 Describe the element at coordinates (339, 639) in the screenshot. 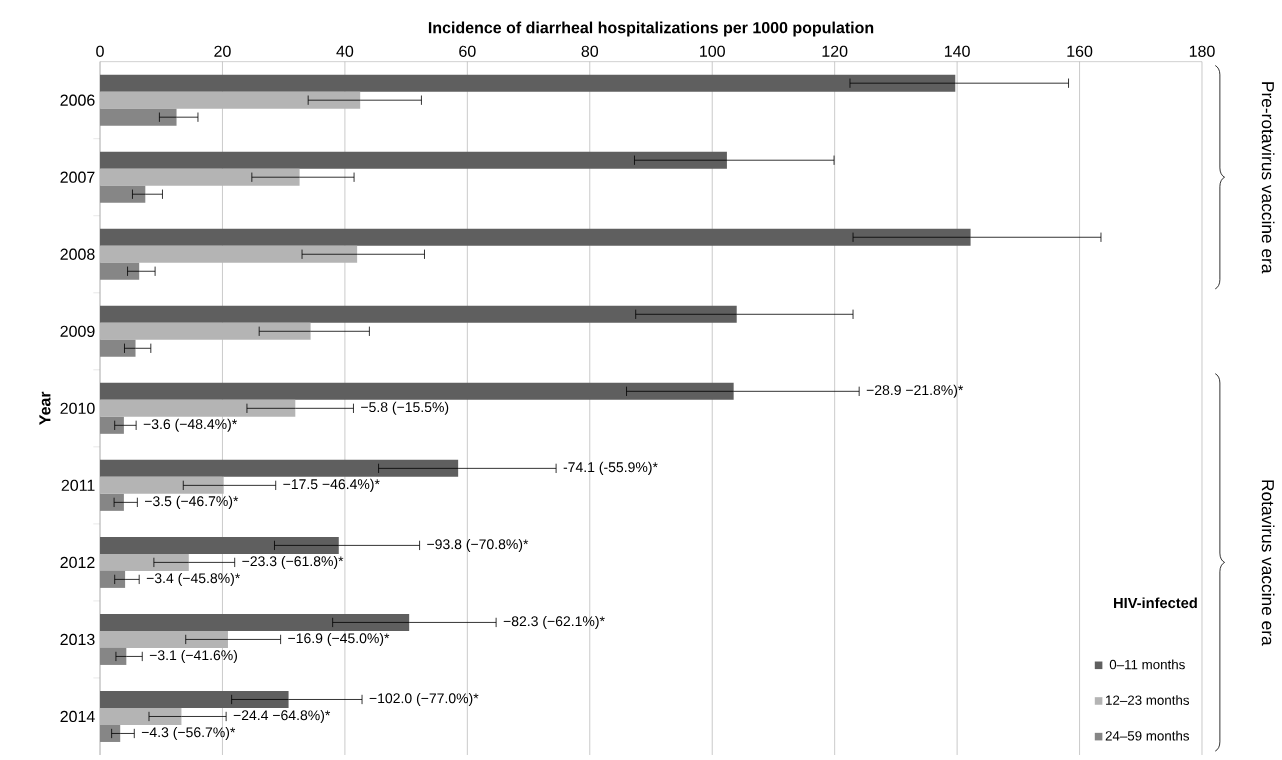

I see `annotation: −16.9 (−45.0%)*` at that location.